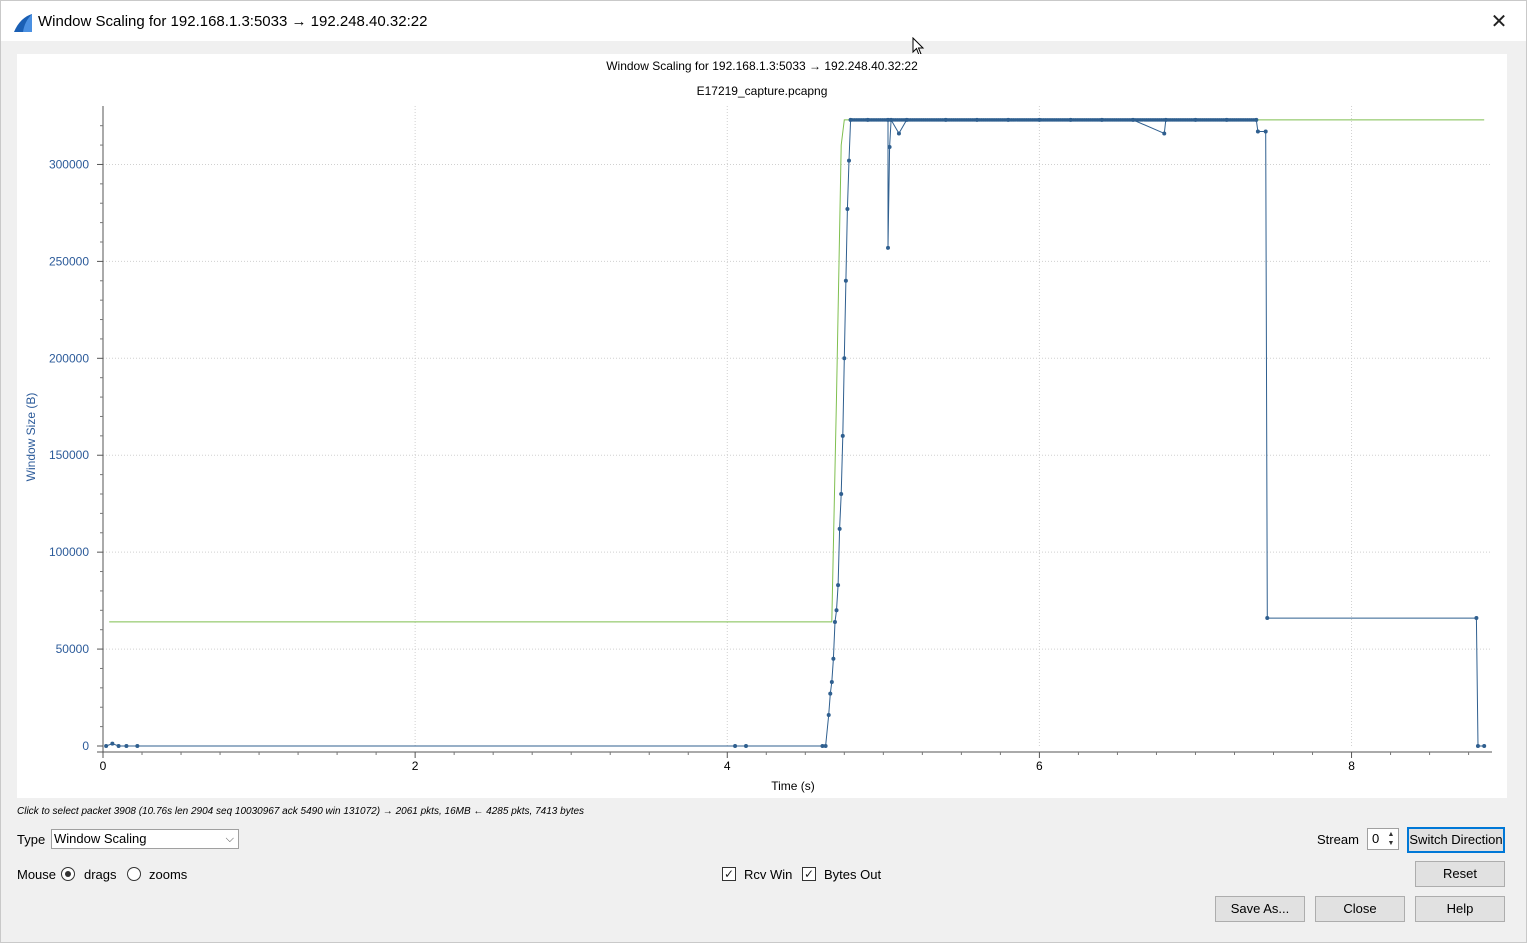 This screenshot has width=1527, height=943. Describe the element at coordinates (1460, 874) in the screenshot. I see `reset-button: Reset` at that location.